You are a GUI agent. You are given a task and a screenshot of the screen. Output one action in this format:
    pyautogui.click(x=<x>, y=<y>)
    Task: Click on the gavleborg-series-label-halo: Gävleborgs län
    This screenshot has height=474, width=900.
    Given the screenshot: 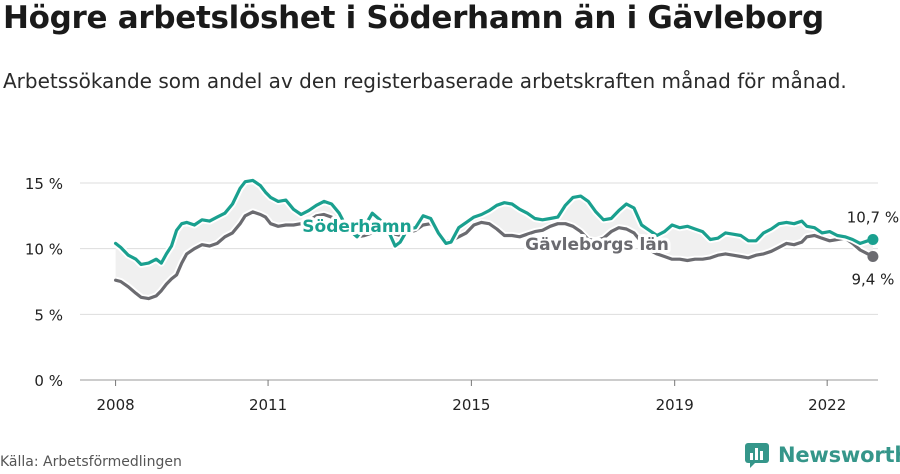 What is the action you would take?
    pyautogui.click(x=597, y=245)
    